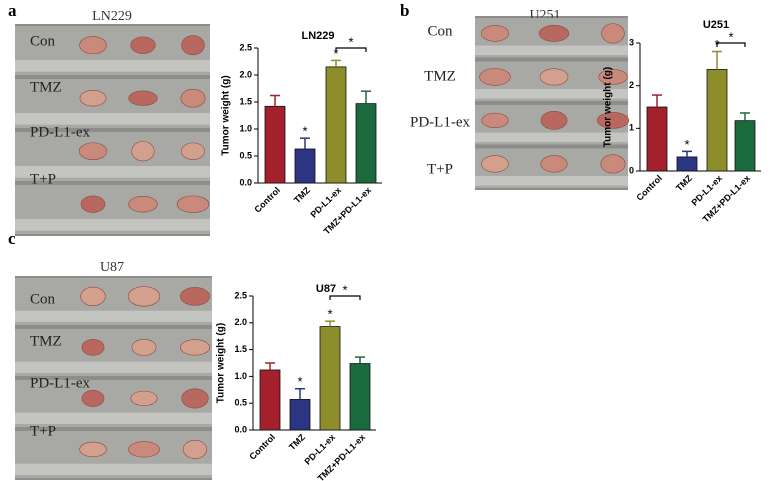 The height and width of the screenshot is (481, 784). What do you see at coordinates (245, 128) in the screenshot?
I see `y-tick-label: 1.0` at bounding box center [245, 128].